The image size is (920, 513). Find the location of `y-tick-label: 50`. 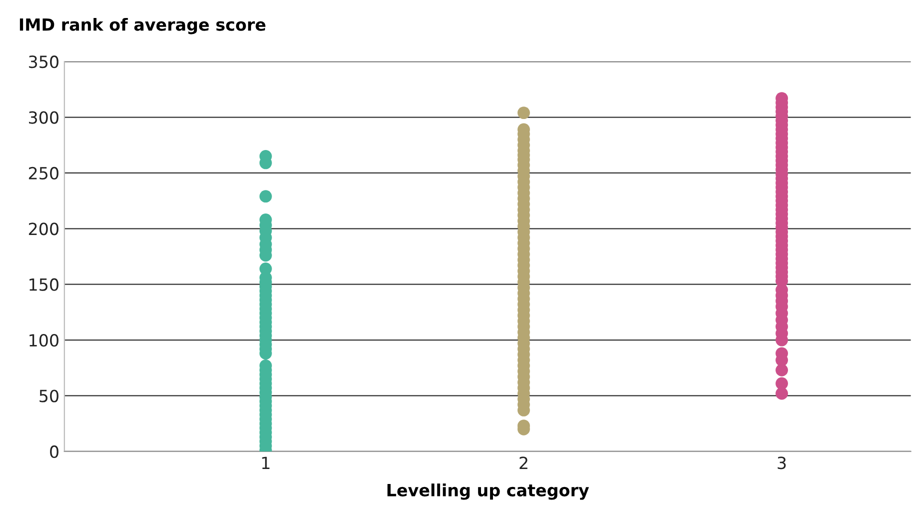

y-tick-label: 50 is located at coordinates (49, 396).